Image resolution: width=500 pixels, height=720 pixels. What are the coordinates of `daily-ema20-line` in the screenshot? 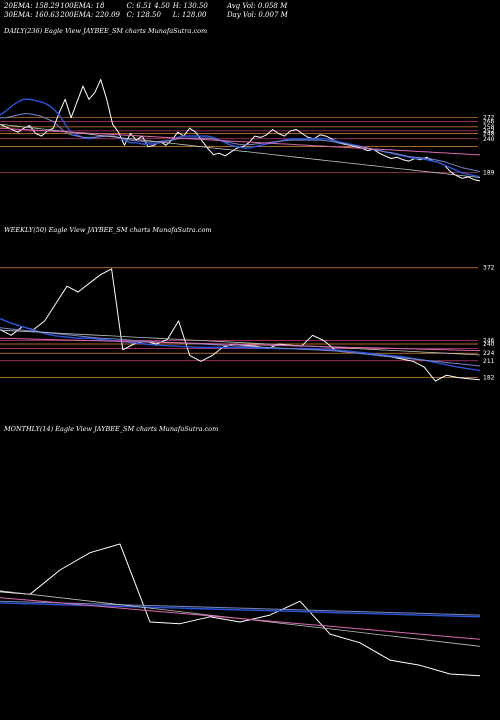 It's located at (240, 138).